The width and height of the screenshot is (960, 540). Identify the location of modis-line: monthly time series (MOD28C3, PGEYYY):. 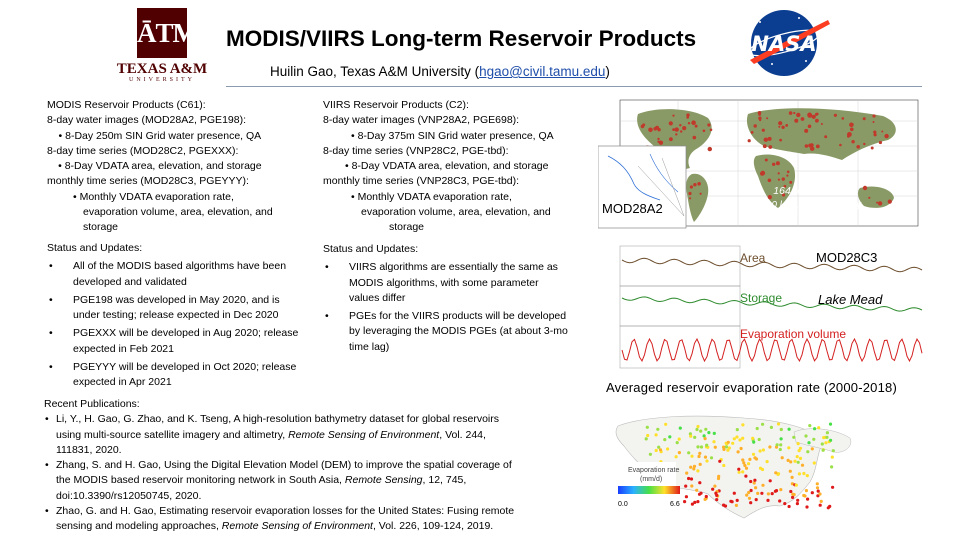
(148, 181).